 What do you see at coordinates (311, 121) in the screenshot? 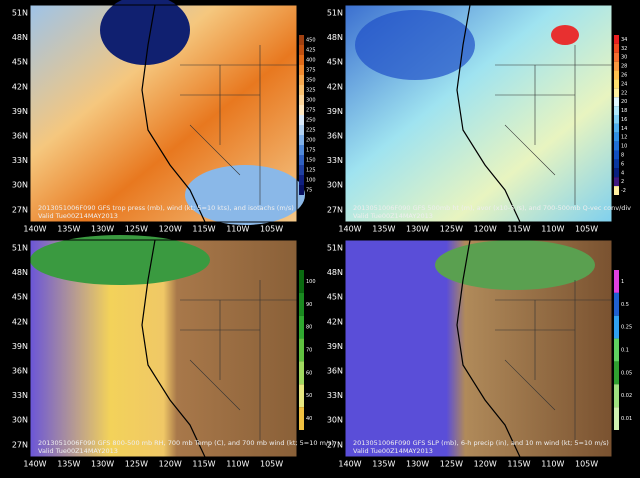
I see `colorbar-label: 250` at bounding box center [311, 121].